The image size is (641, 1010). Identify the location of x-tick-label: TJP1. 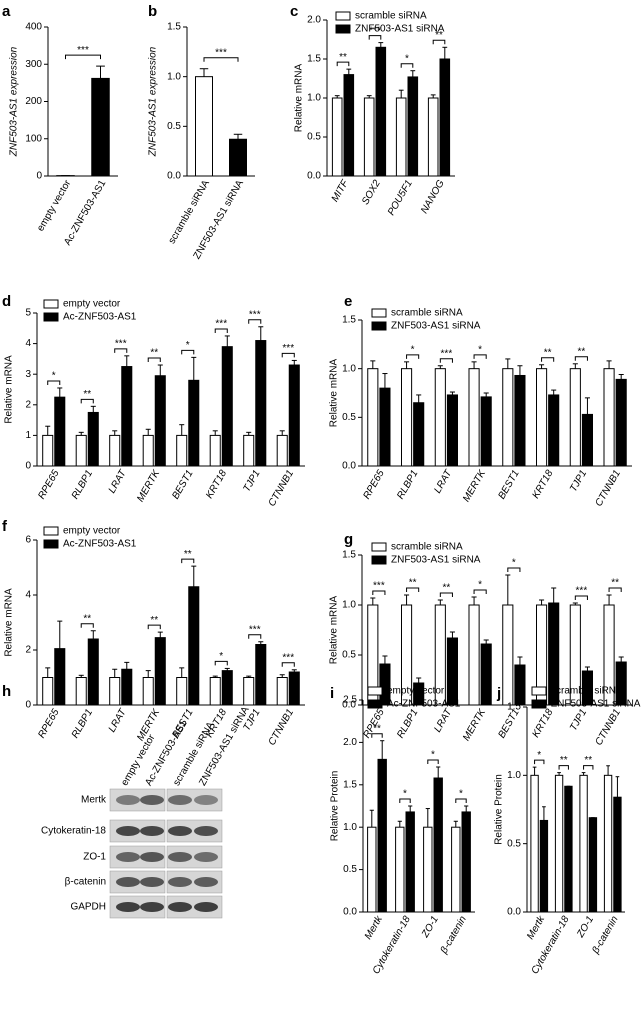
(578, 720).